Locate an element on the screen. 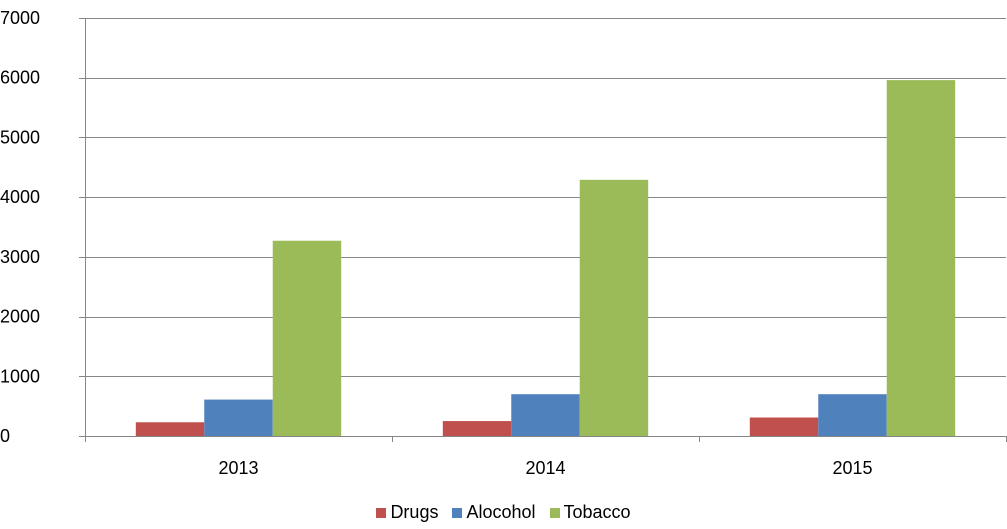  y-tick-label: 0 is located at coordinates (5, 436).